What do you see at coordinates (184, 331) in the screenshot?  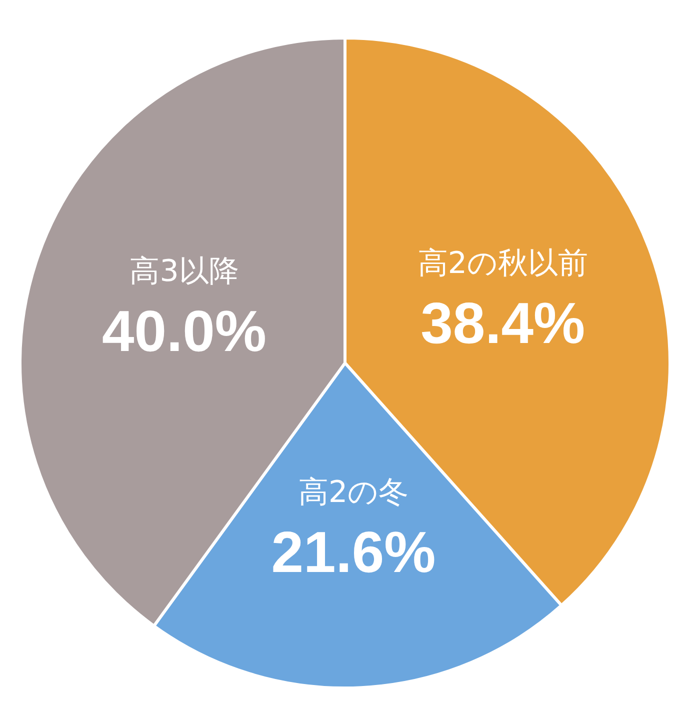 I see `data-label: 40.0%` at bounding box center [184, 331].